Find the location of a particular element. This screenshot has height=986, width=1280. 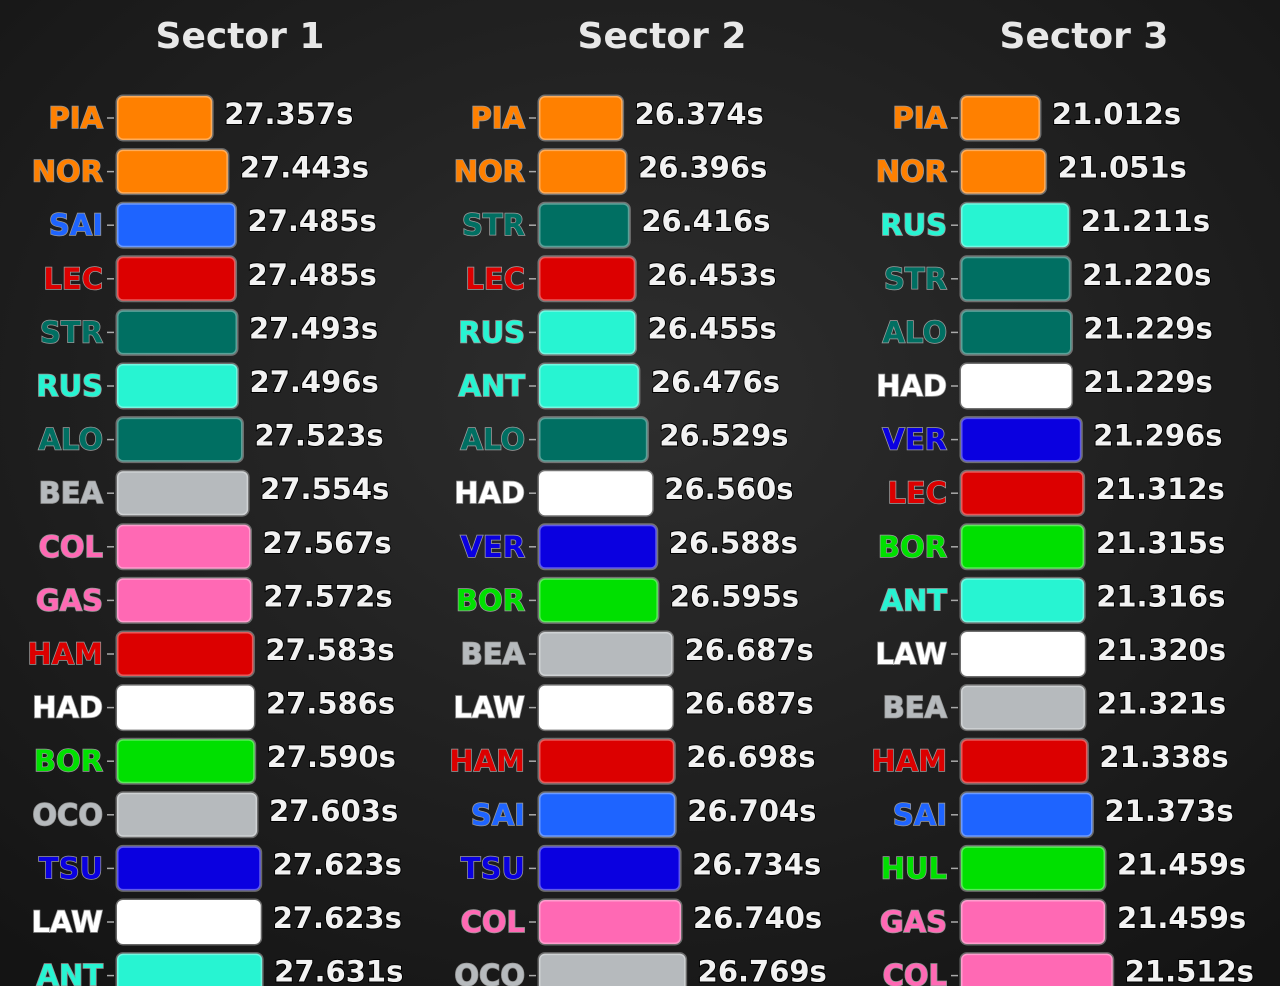

category-label: NOR is located at coordinates (489, 172).